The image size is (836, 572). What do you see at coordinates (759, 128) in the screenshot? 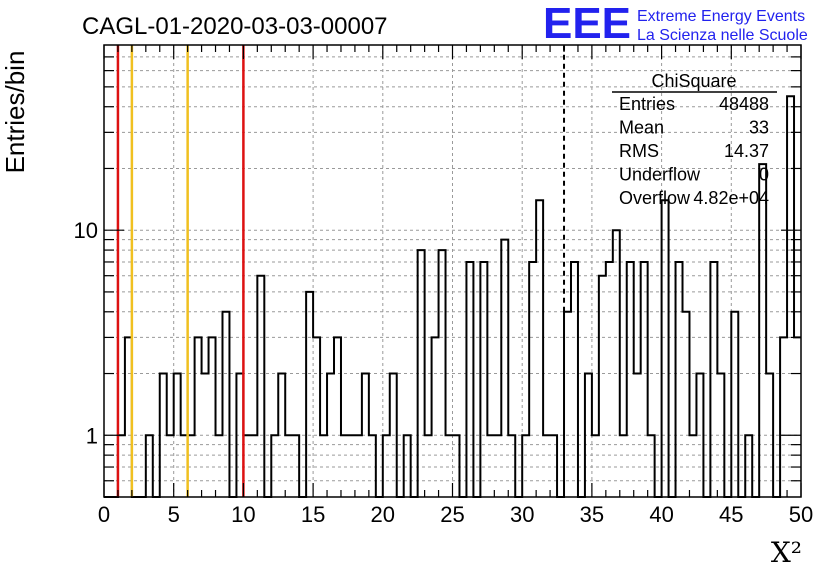
I see `stats-value: 33` at bounding box center [759, 128].